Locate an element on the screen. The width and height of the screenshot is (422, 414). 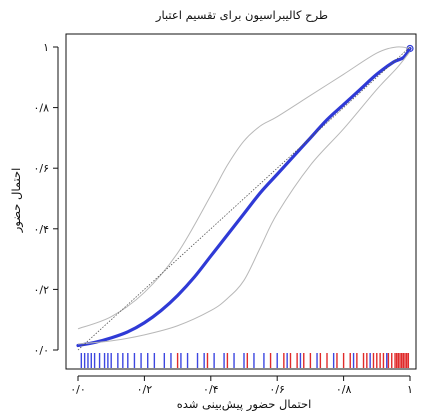
y-axis-title: احتمال حضور is located at coordinates (16, 201).